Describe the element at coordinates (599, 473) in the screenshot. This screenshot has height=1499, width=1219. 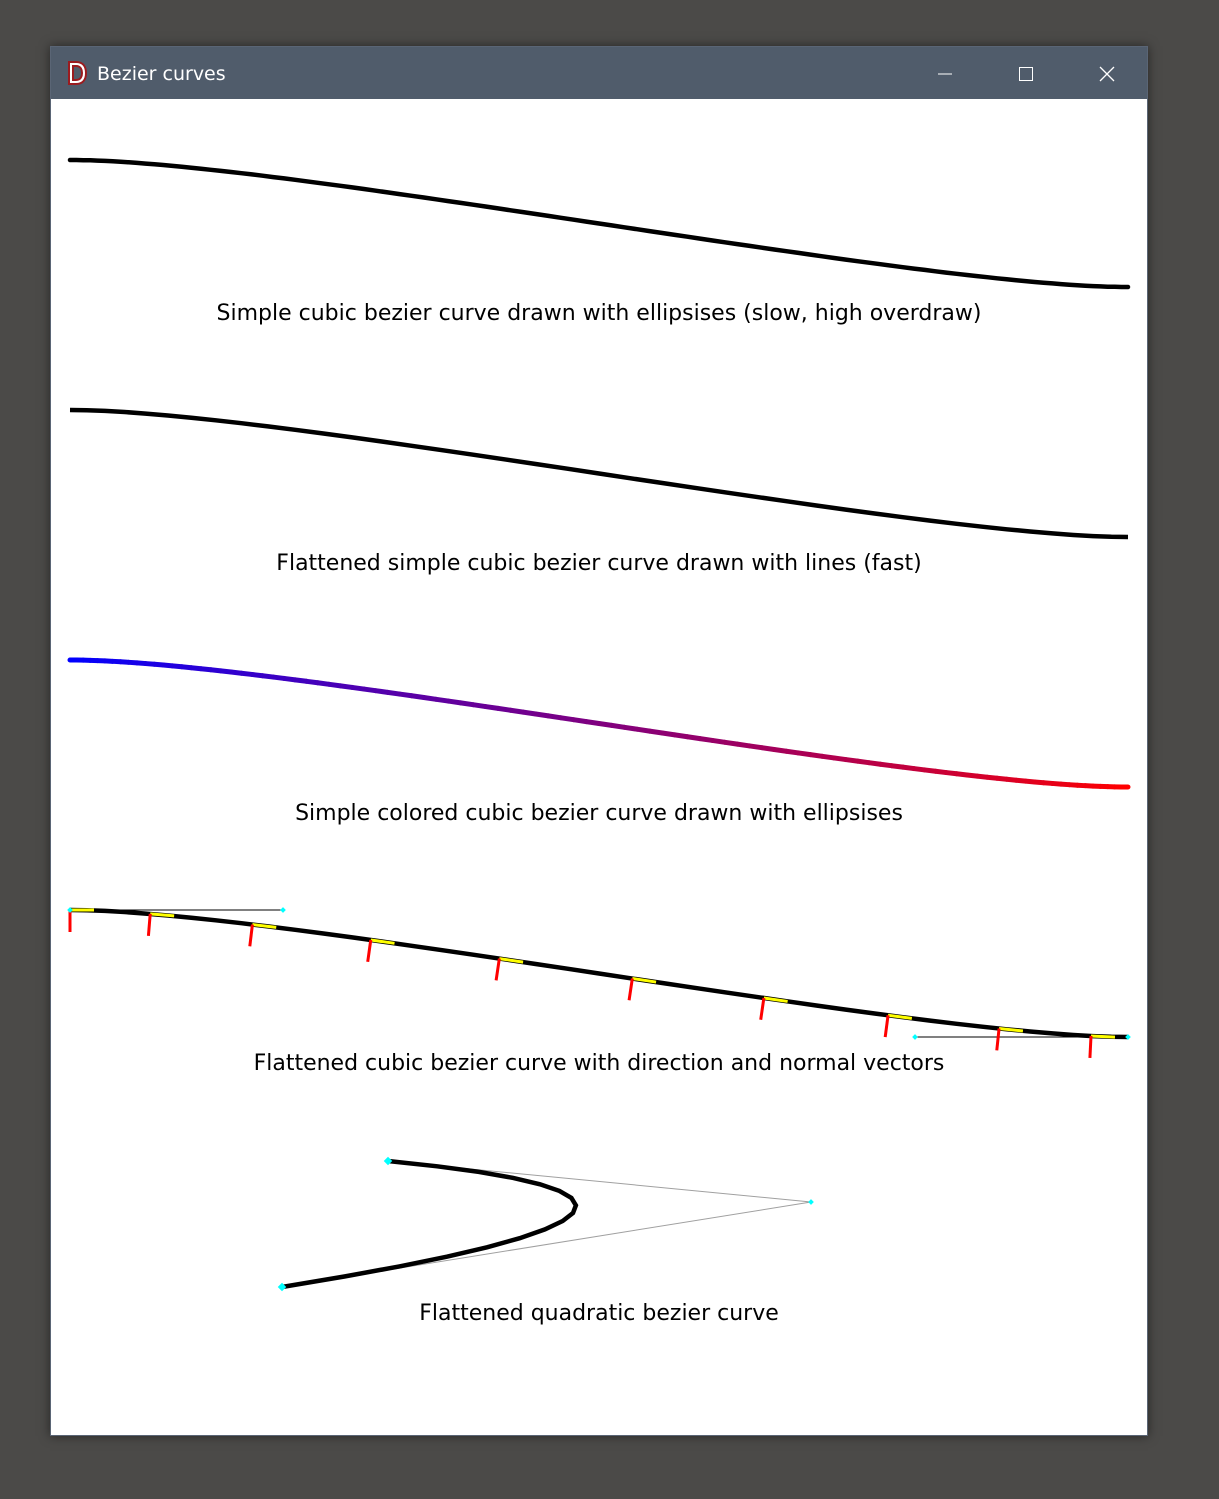
I see `cubic-curve-lines` at that location.